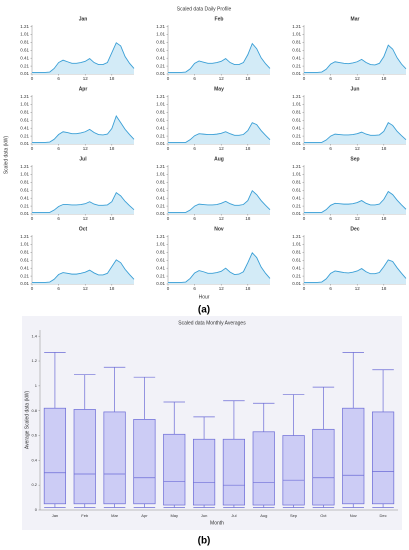  Describe the element at coordinates (83, 19) in the screenshot. I see `panel-title: Jan` at that location.